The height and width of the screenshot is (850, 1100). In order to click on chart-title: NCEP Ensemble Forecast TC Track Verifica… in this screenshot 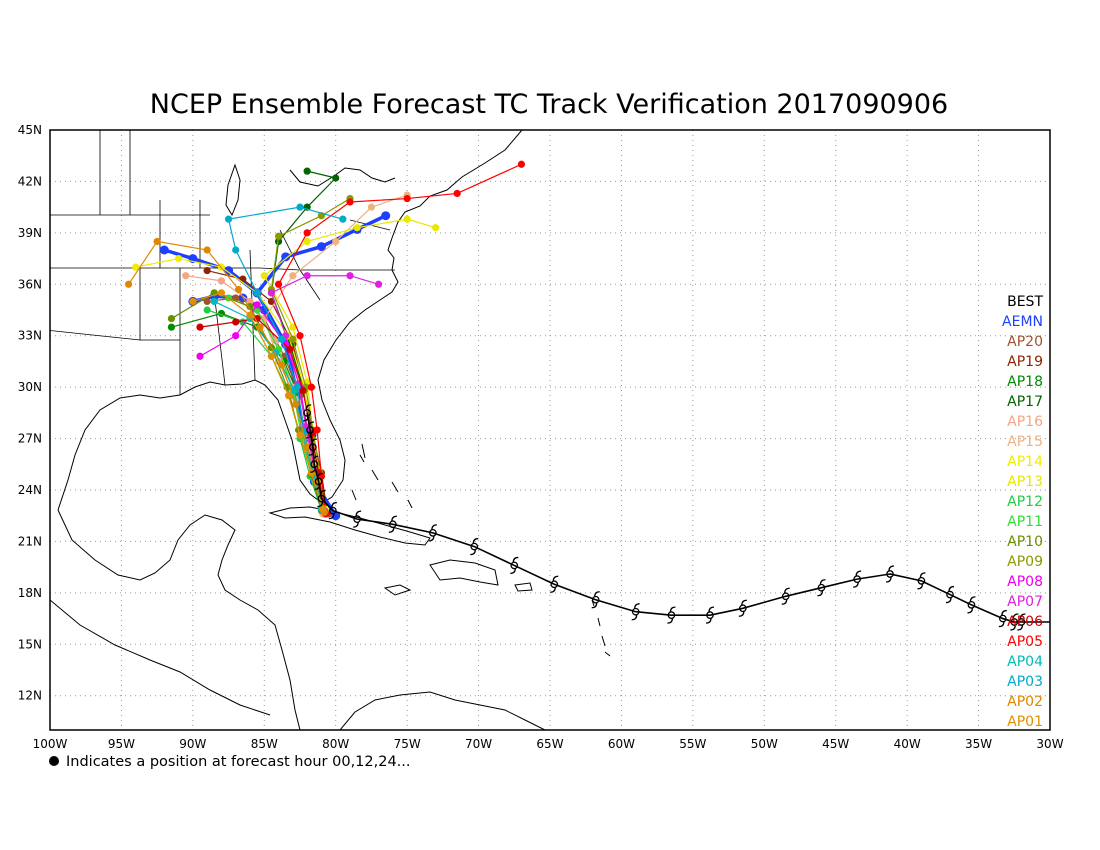, I will do `click(549, 104)`.